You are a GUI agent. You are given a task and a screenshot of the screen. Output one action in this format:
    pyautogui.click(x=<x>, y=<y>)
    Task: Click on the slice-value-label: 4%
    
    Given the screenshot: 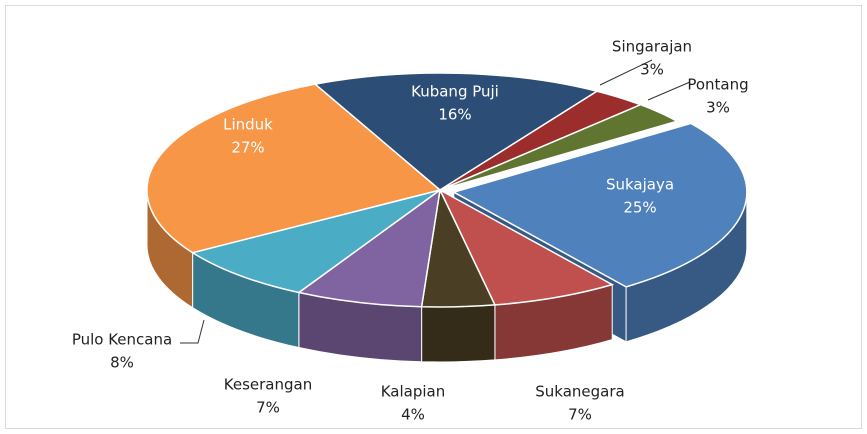 What is the action you would take?
    pyautogui.click(x=413, y=415)
    